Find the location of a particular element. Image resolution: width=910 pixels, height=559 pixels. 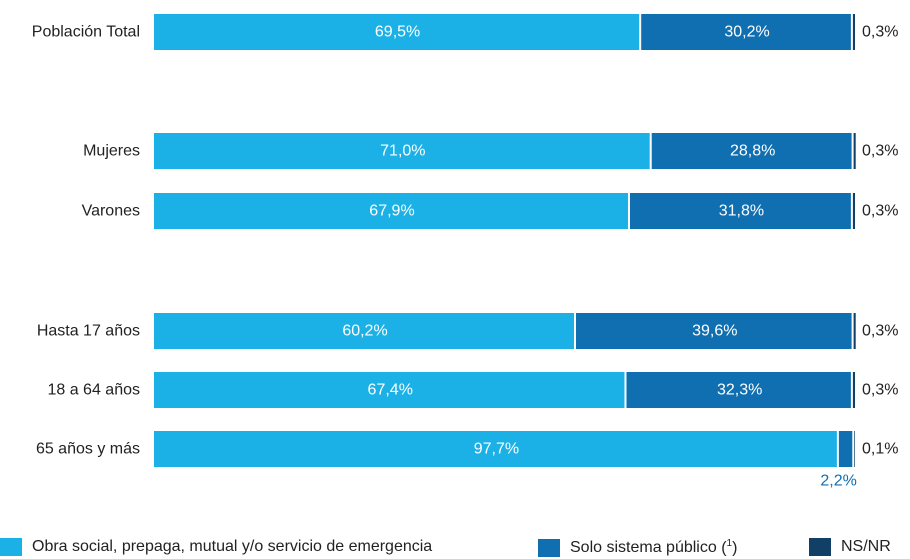

category-label-18-a-64-anos: 18 a 64 años is located at coordinates (93, 390).